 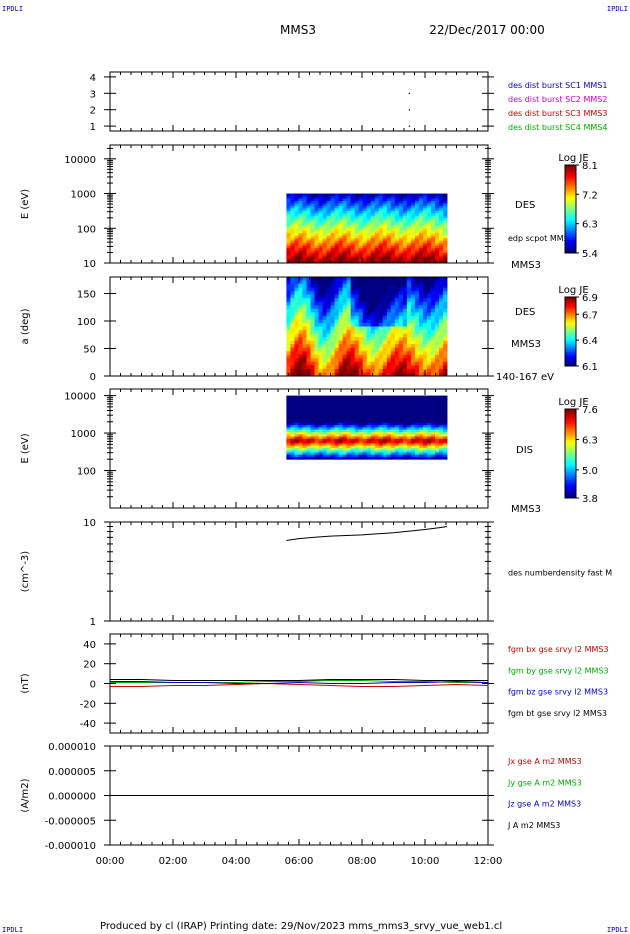 I want to click on colorbar-tick-label: 6.7, so click(x=590, y=315).